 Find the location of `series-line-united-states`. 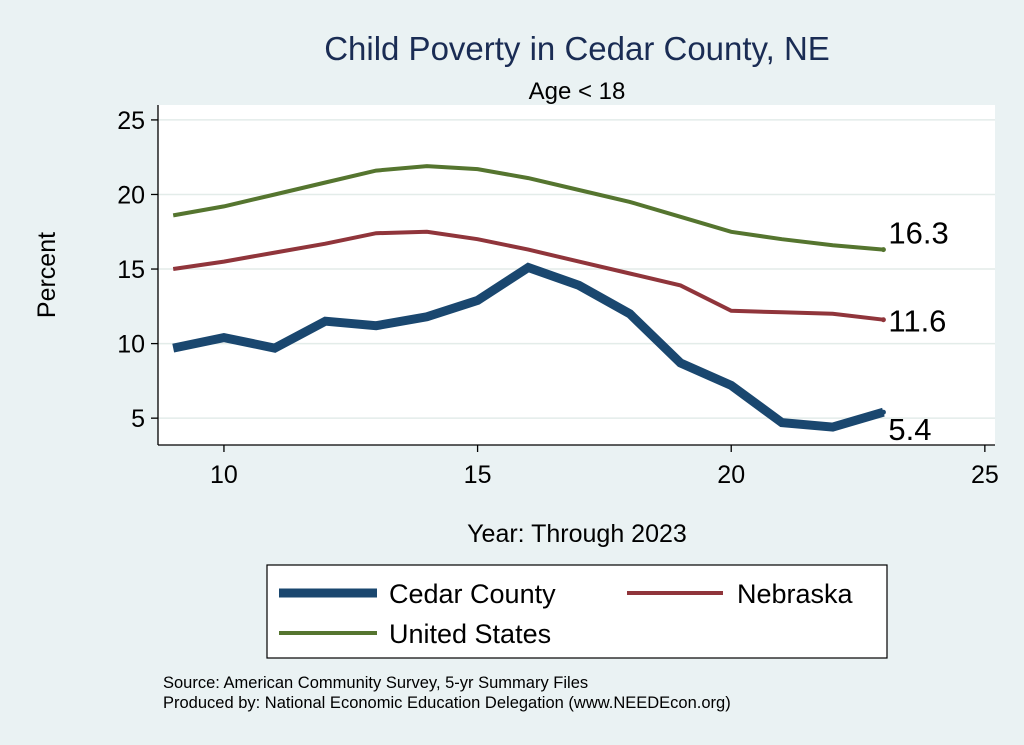

series-line-united-states is located at coordinates (528, 208).